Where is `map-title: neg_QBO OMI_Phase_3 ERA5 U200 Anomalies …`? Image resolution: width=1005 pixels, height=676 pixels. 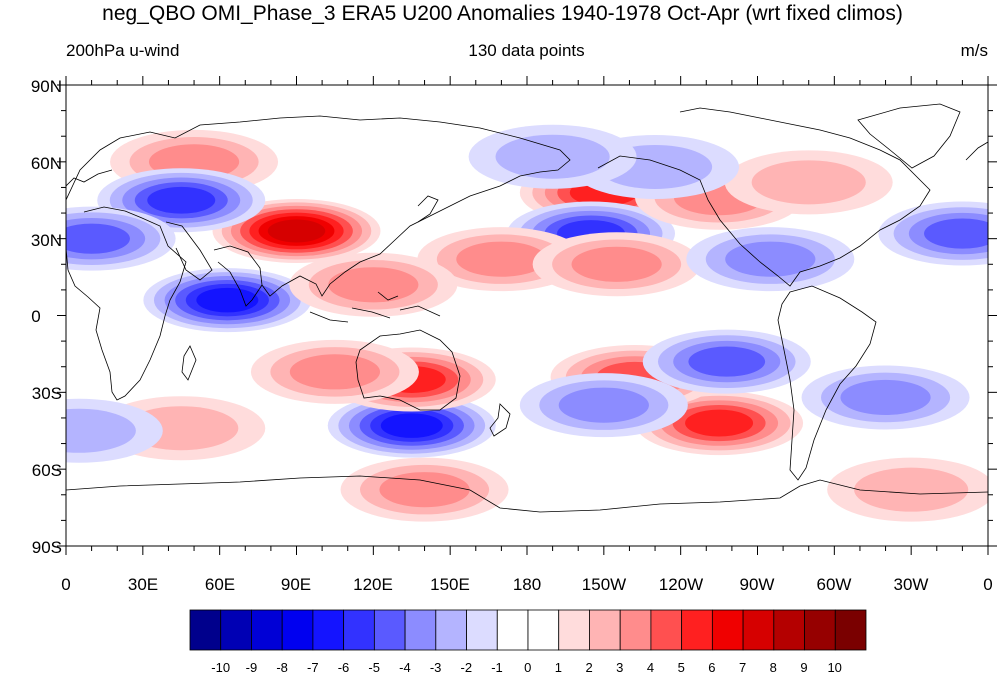 map-title: neg_QBO OMI_Phase_3 ERA5 U200 Anomalies … is located at coordinates (502, 13).